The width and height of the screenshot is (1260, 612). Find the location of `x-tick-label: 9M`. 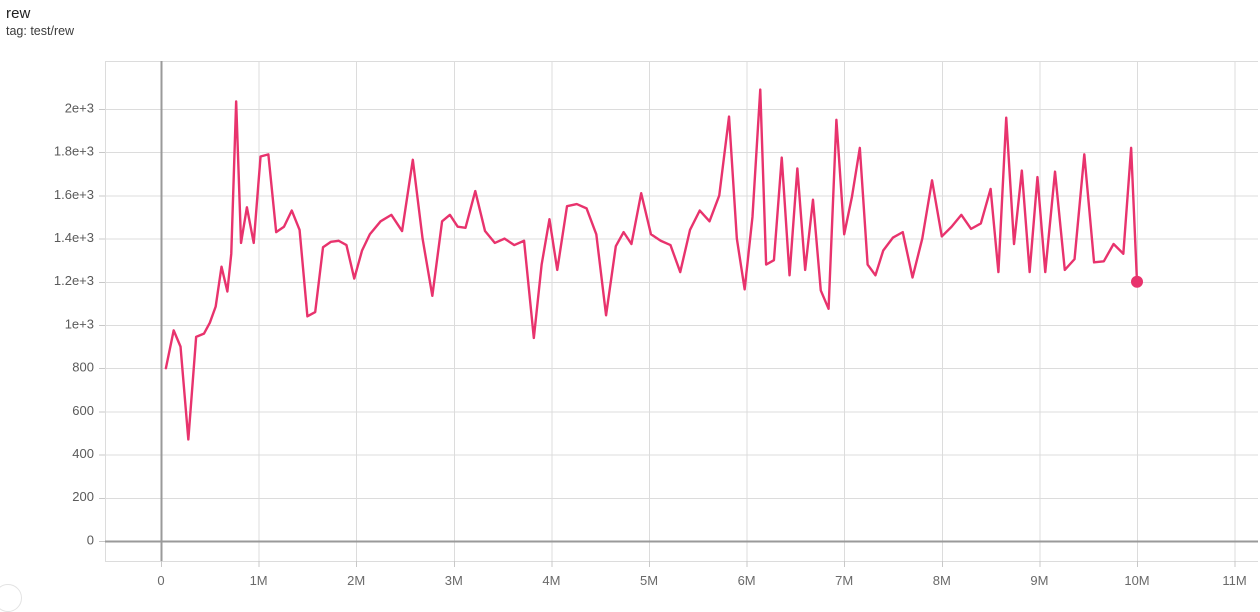

x-tick-label: 9M is located at coordinates (1039, 580).